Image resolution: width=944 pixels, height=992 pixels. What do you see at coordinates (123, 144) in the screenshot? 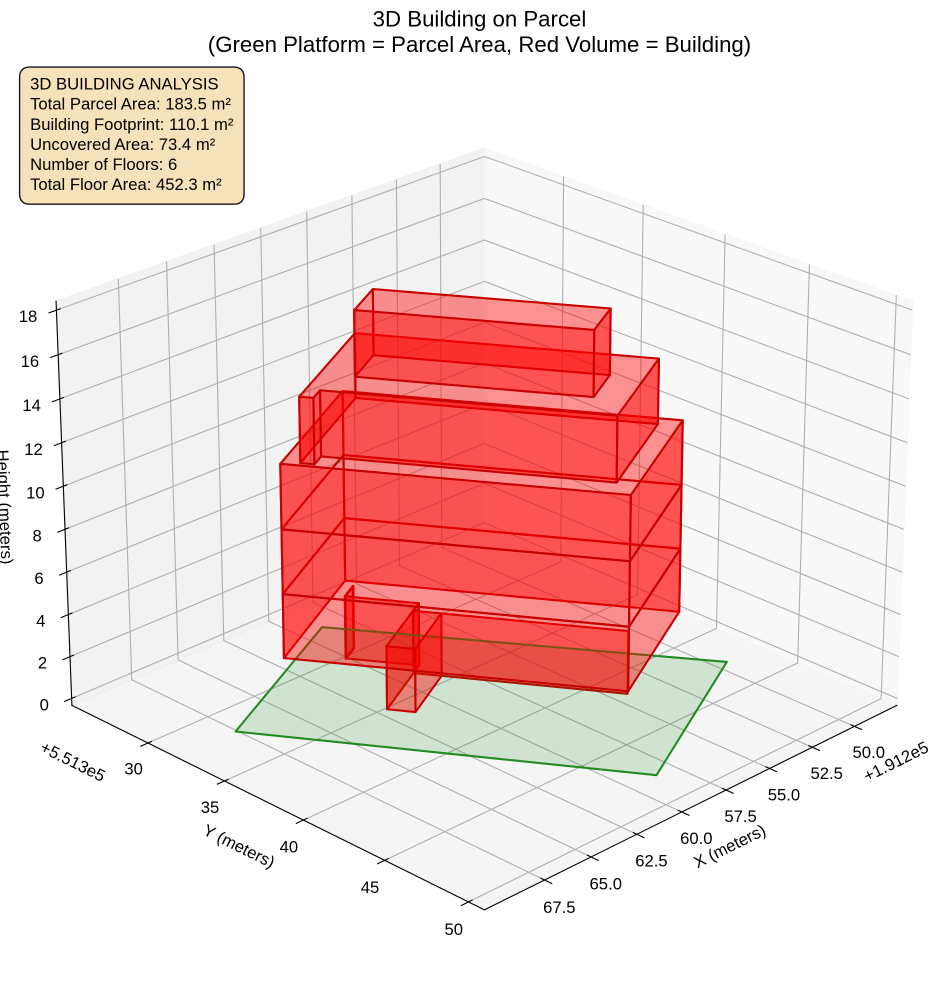
I see `svg-text: Uncovered Area: 73.4 m²` at bounding box center [123, 144].